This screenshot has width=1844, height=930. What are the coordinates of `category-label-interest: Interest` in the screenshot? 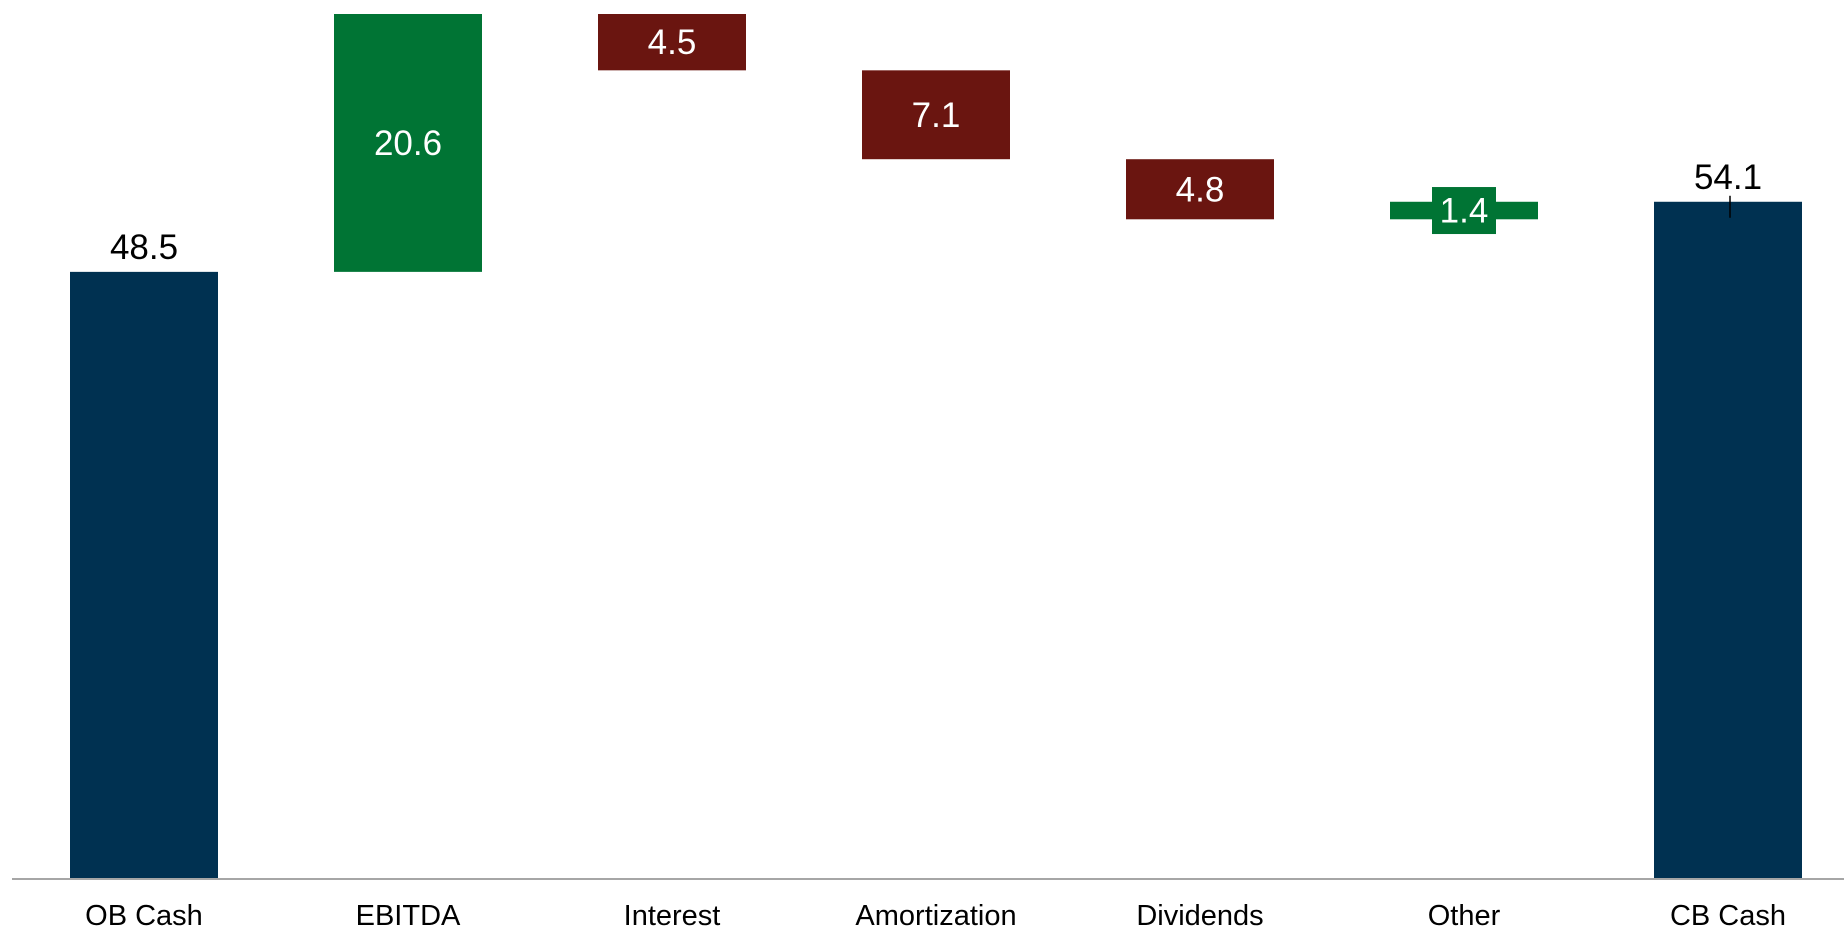 It's located at (672, 915).